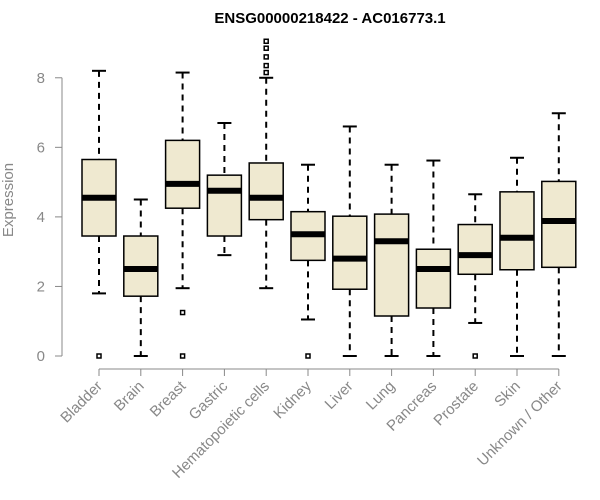  Describe the element at coordinates (168, 398) in the screenshot. I see `x-tick-label: Breast` at that location.